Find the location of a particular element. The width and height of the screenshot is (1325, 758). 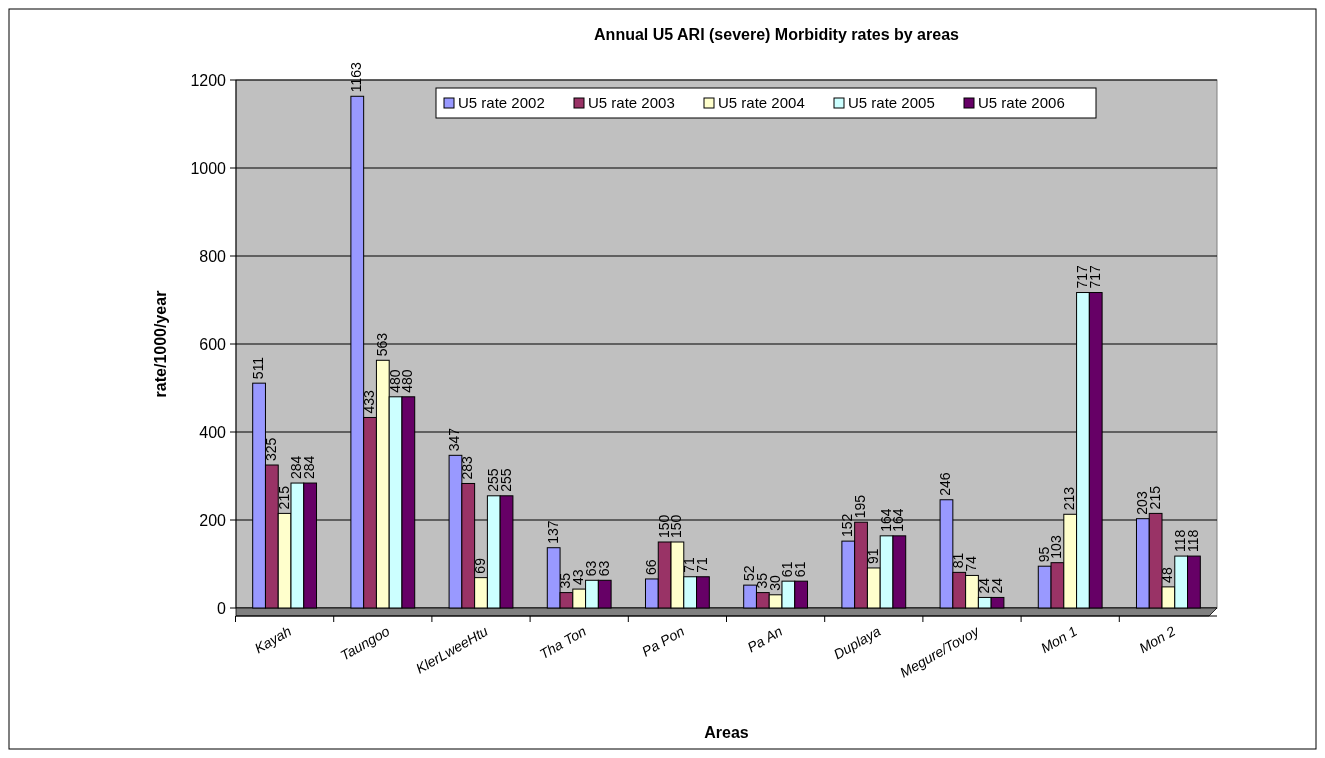

data-label: 433 is located at coordinates (369, 401).